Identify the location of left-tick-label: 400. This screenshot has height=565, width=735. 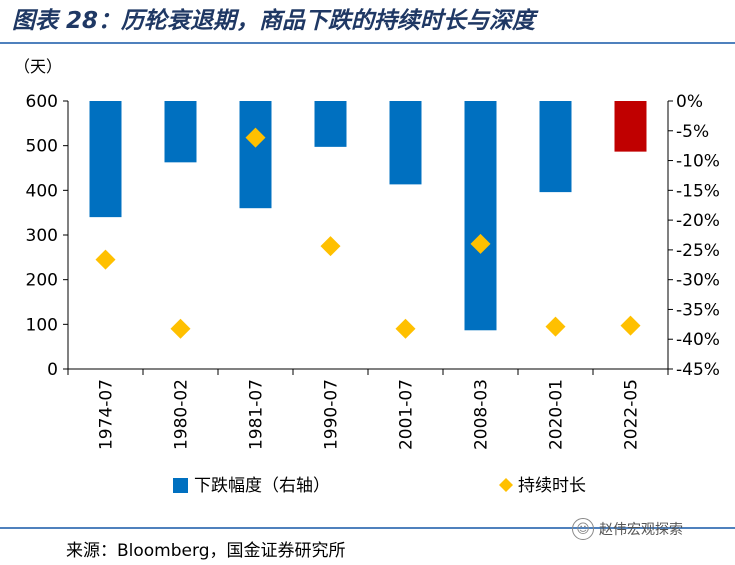
(42, 191).